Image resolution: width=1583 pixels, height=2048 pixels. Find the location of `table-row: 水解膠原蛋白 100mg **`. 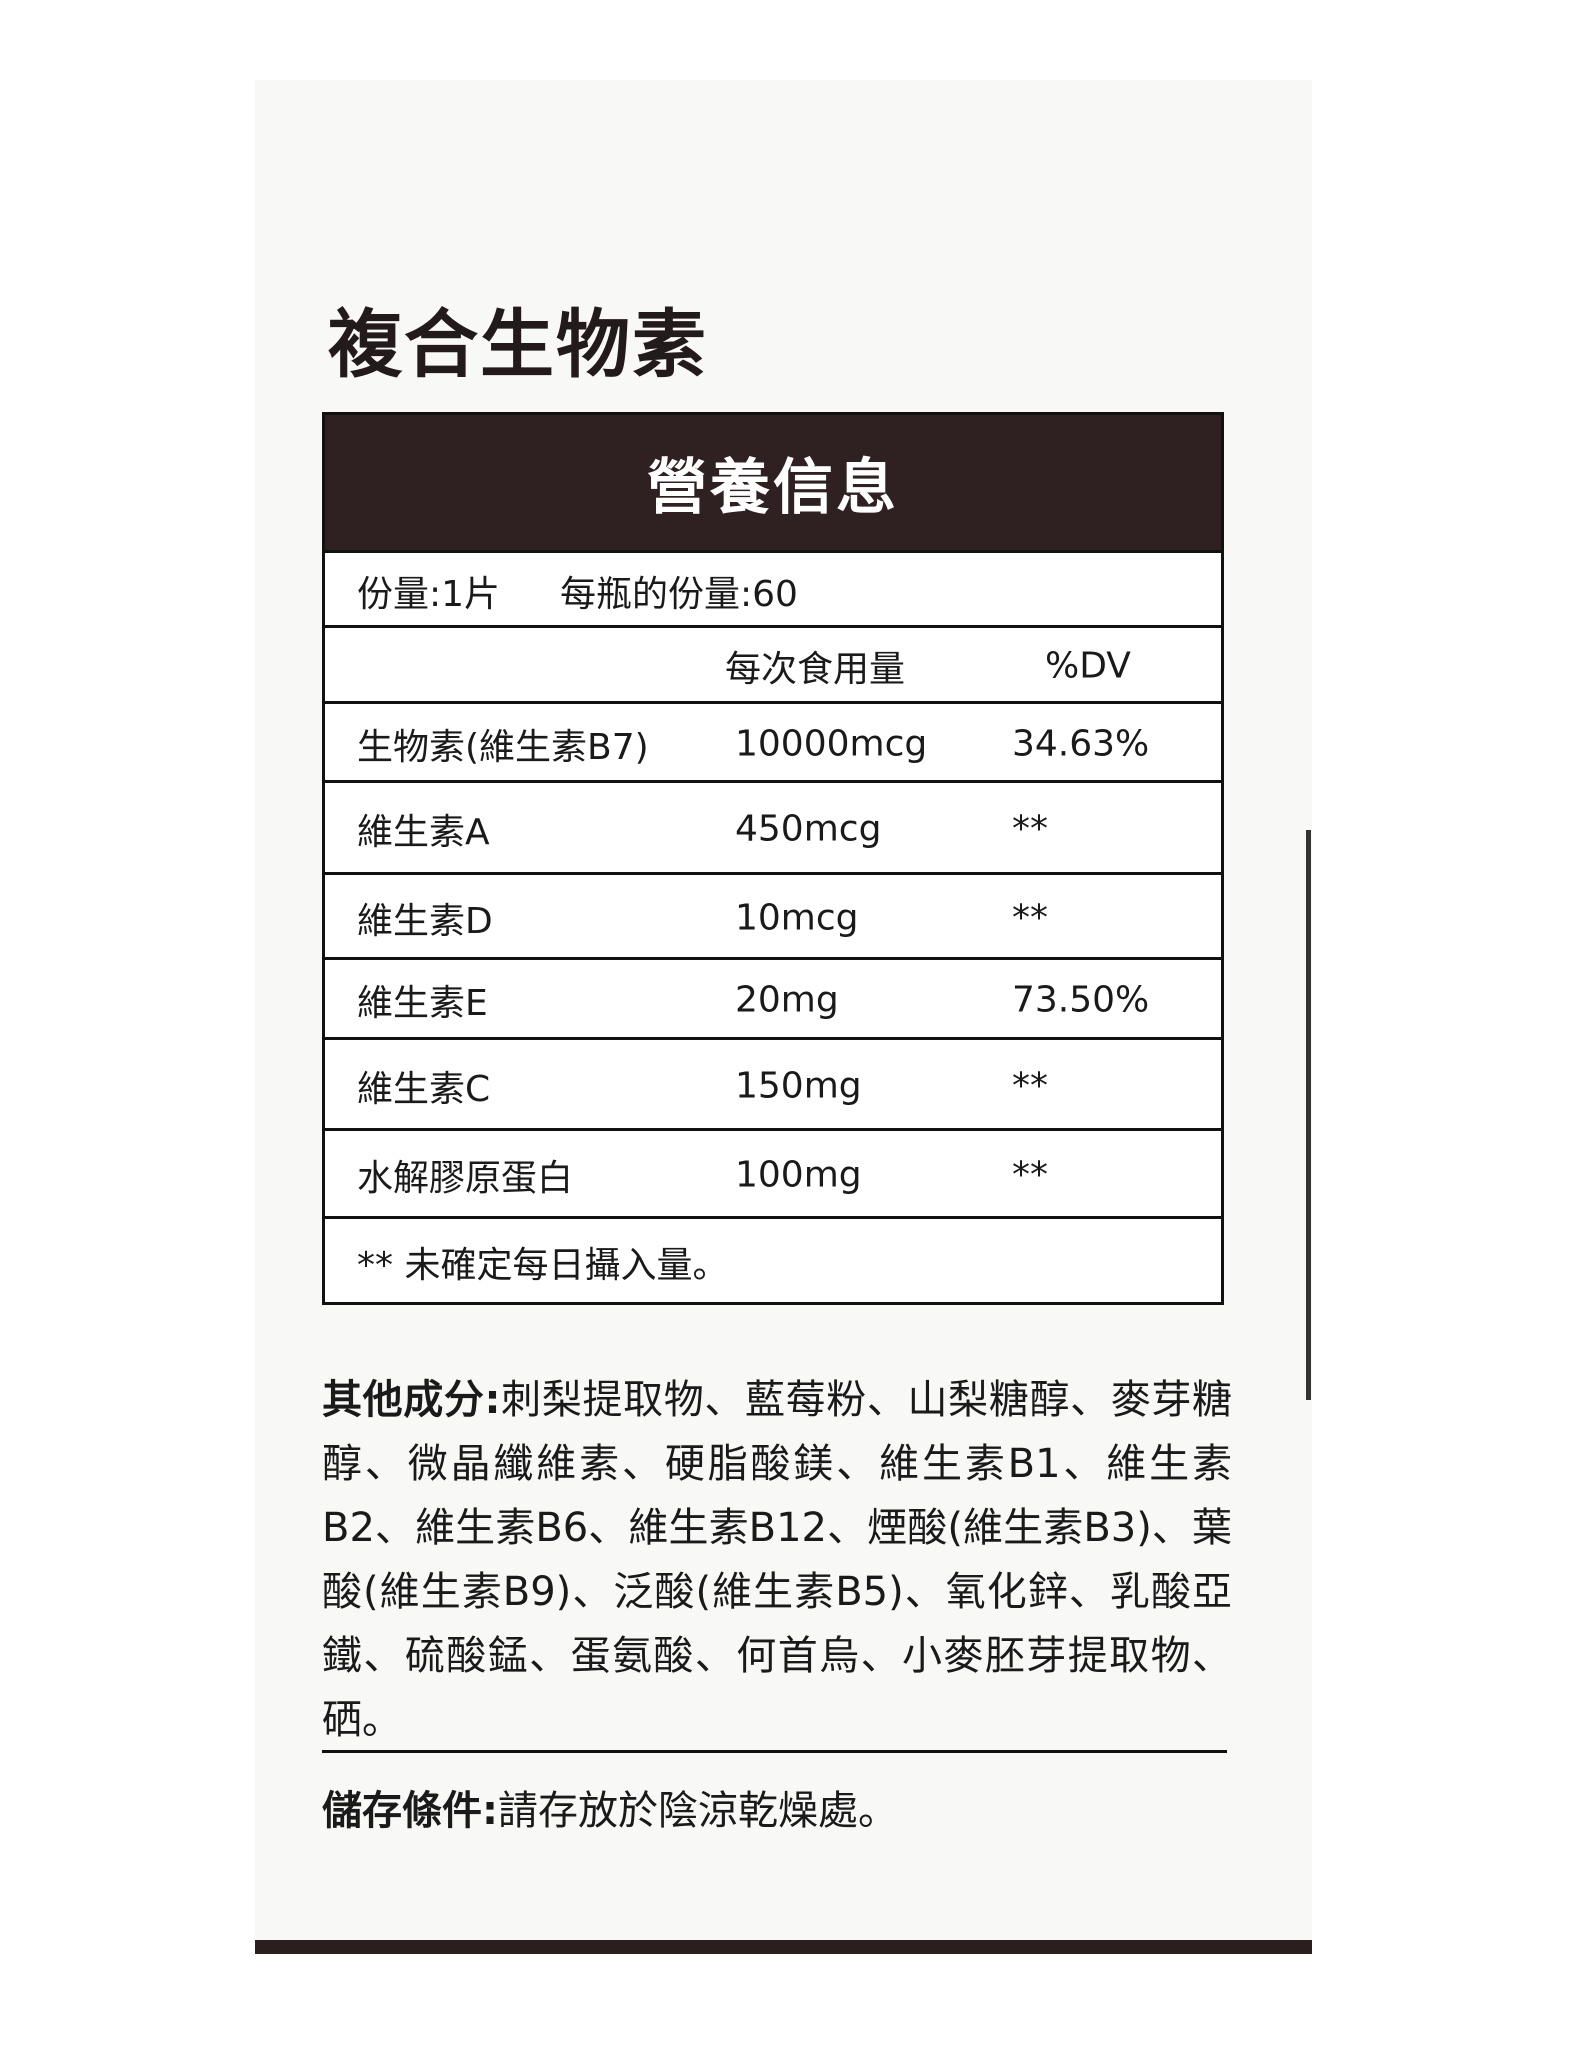

table-row: 水解膠原蛋白 100mg ** is located at coordinates (773, 1173).